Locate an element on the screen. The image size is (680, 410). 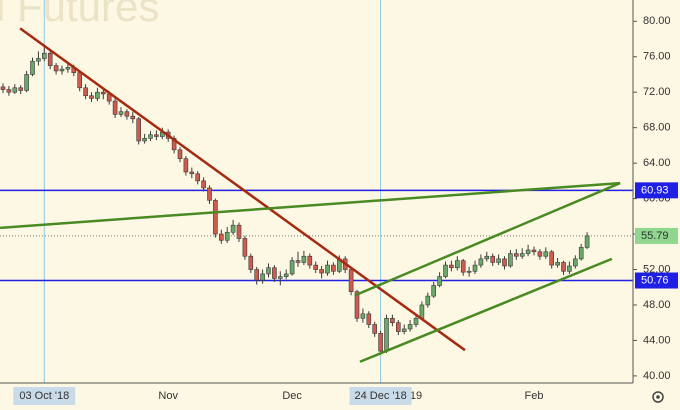
trend-line is located at coordinates (310, 205).